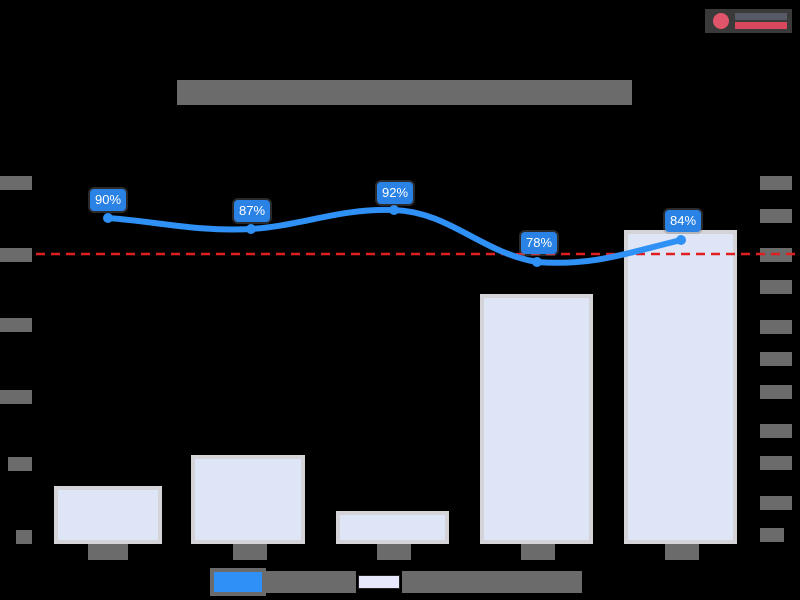  I want to click on legend-swatch-bar, so click(379, 582).